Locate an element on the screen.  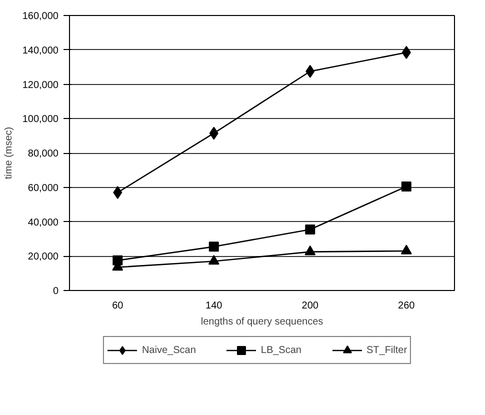
y-tick-label: 80,000 is located at coordinates (43, 154).